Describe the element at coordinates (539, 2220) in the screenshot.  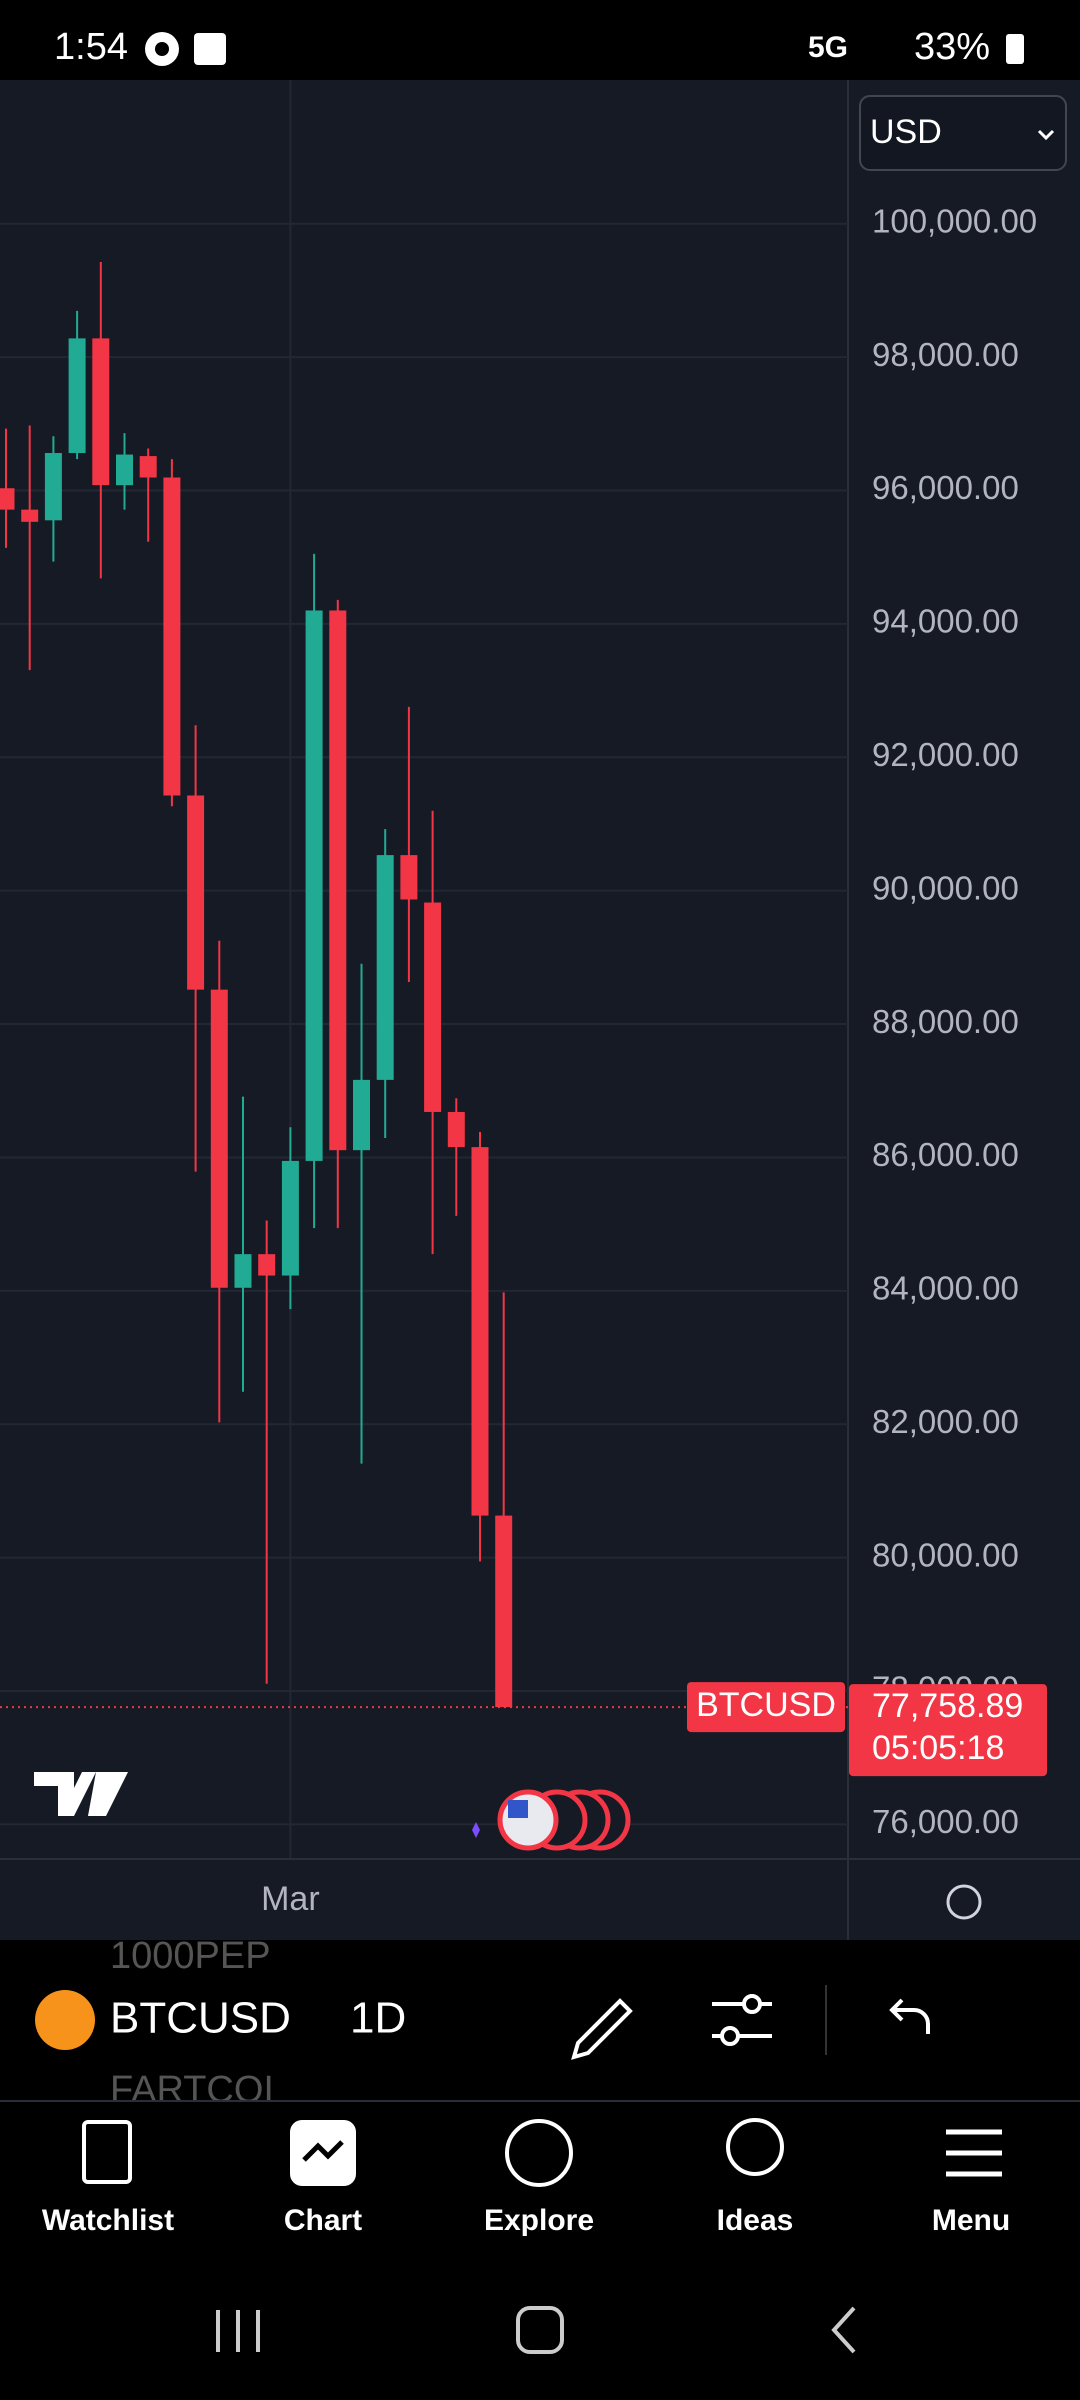
I see `nav-label: Explore` at that location.